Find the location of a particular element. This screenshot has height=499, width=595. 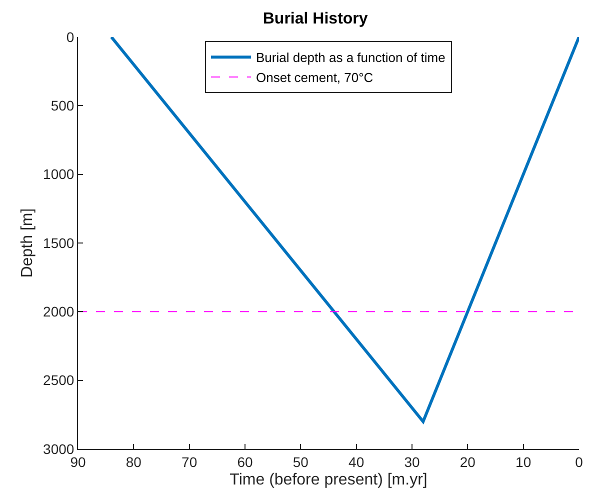

y-tick-label: 2500 is located at coordinates (58, 380).